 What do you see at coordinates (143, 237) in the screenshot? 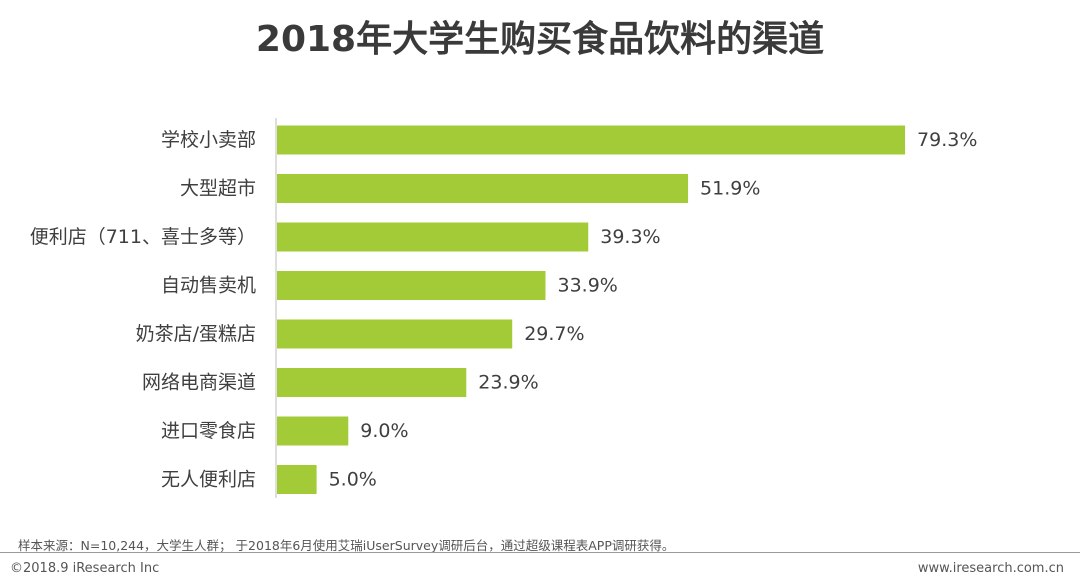
I see `category-label-3: 便利店（711、喜士多等）` at bounding box center [143, 237].